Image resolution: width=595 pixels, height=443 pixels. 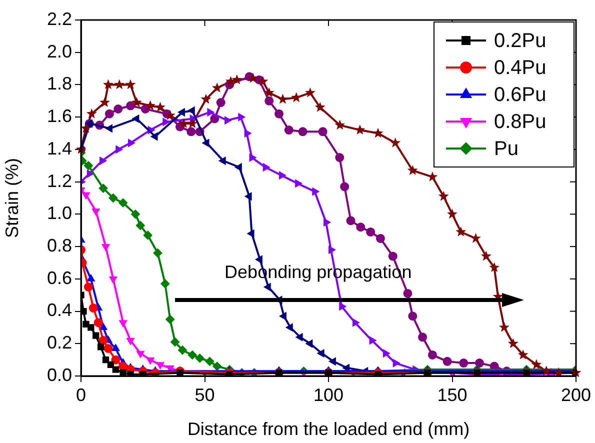 I want to click on y-tick-label: 1.8, so click(x=59, y=84).